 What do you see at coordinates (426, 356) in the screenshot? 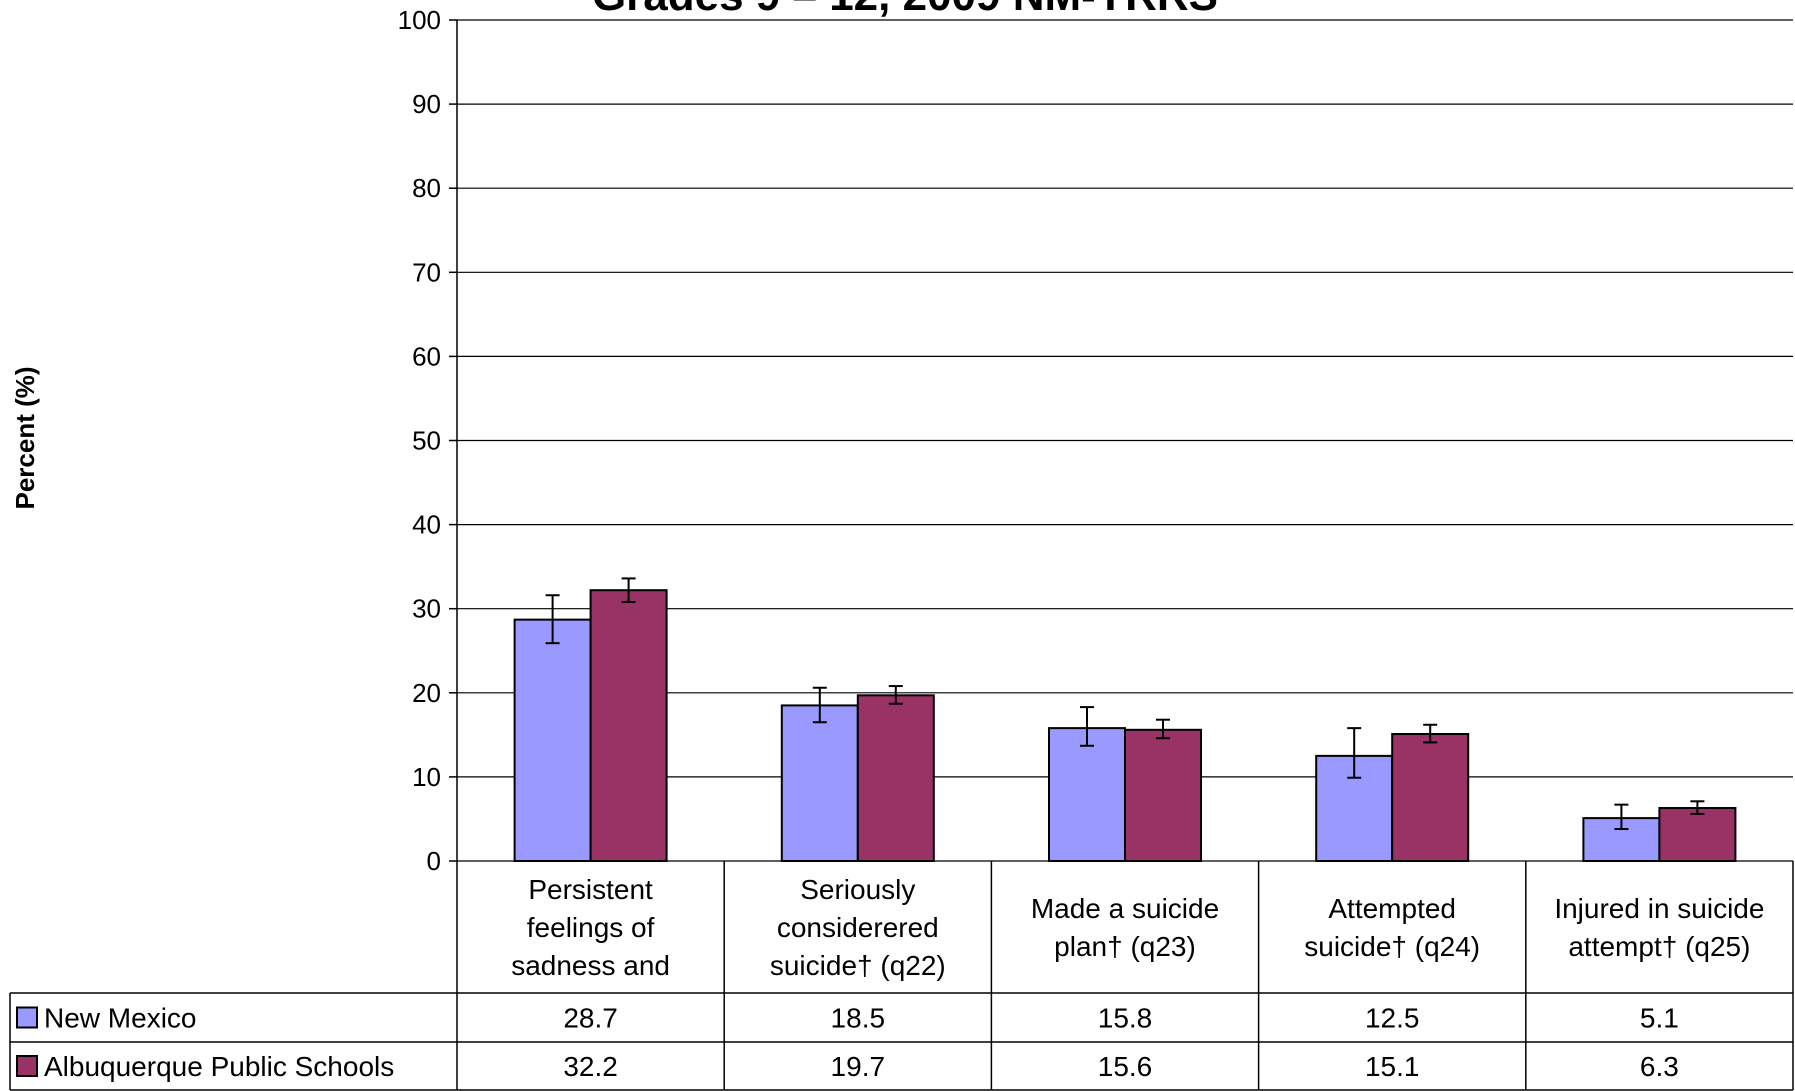
I see `y-tick-label: 60` at bounding box center [426, 356].